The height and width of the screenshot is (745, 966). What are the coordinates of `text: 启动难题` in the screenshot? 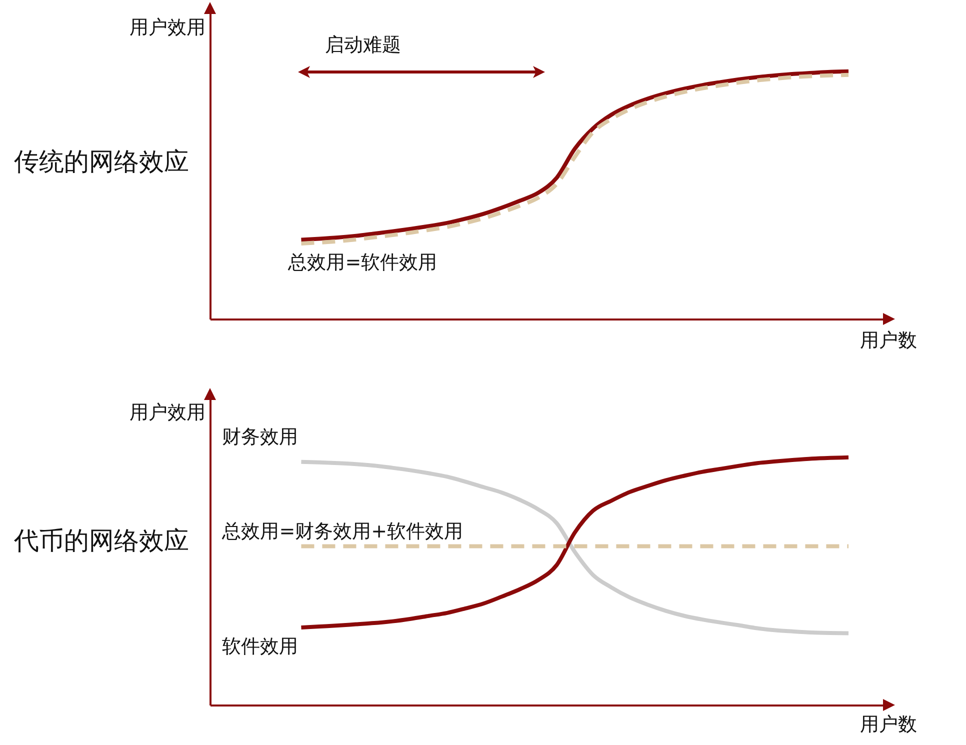 It's located at (363, 45).